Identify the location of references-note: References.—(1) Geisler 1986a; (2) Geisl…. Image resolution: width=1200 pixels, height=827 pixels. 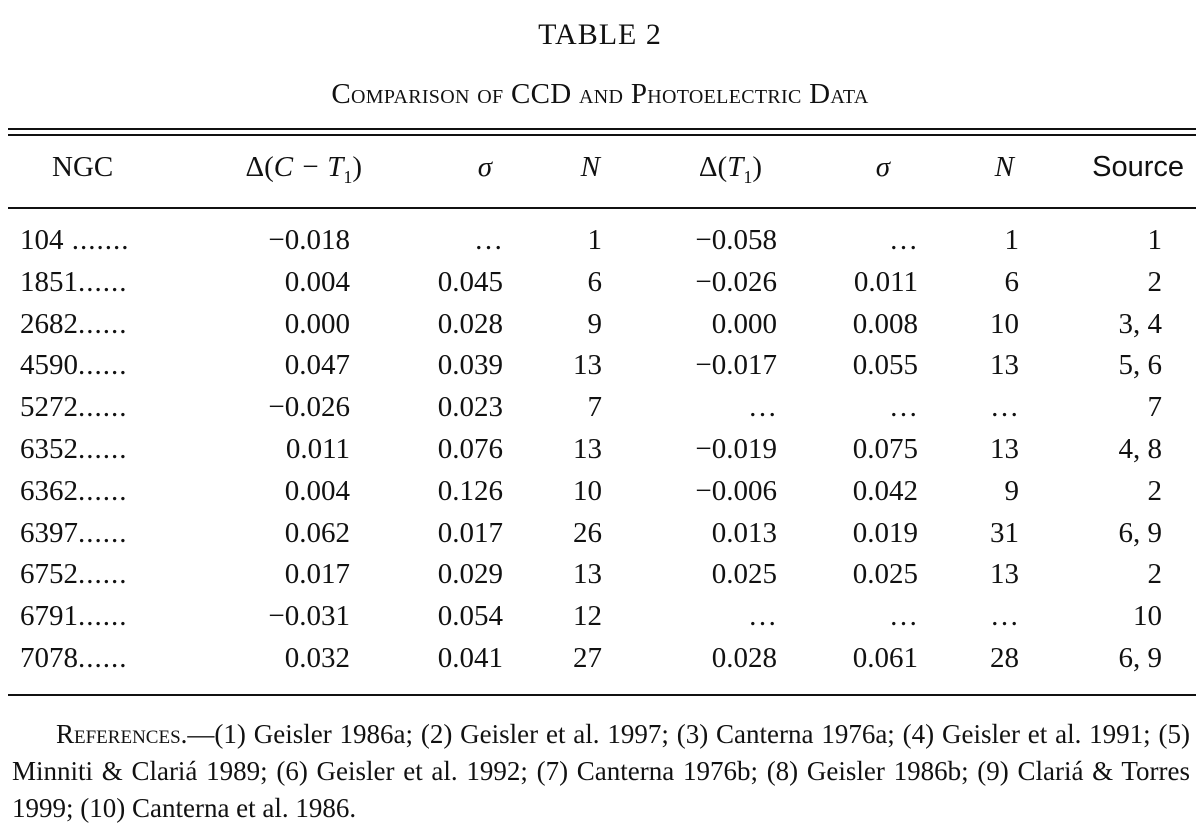
(601, 771).